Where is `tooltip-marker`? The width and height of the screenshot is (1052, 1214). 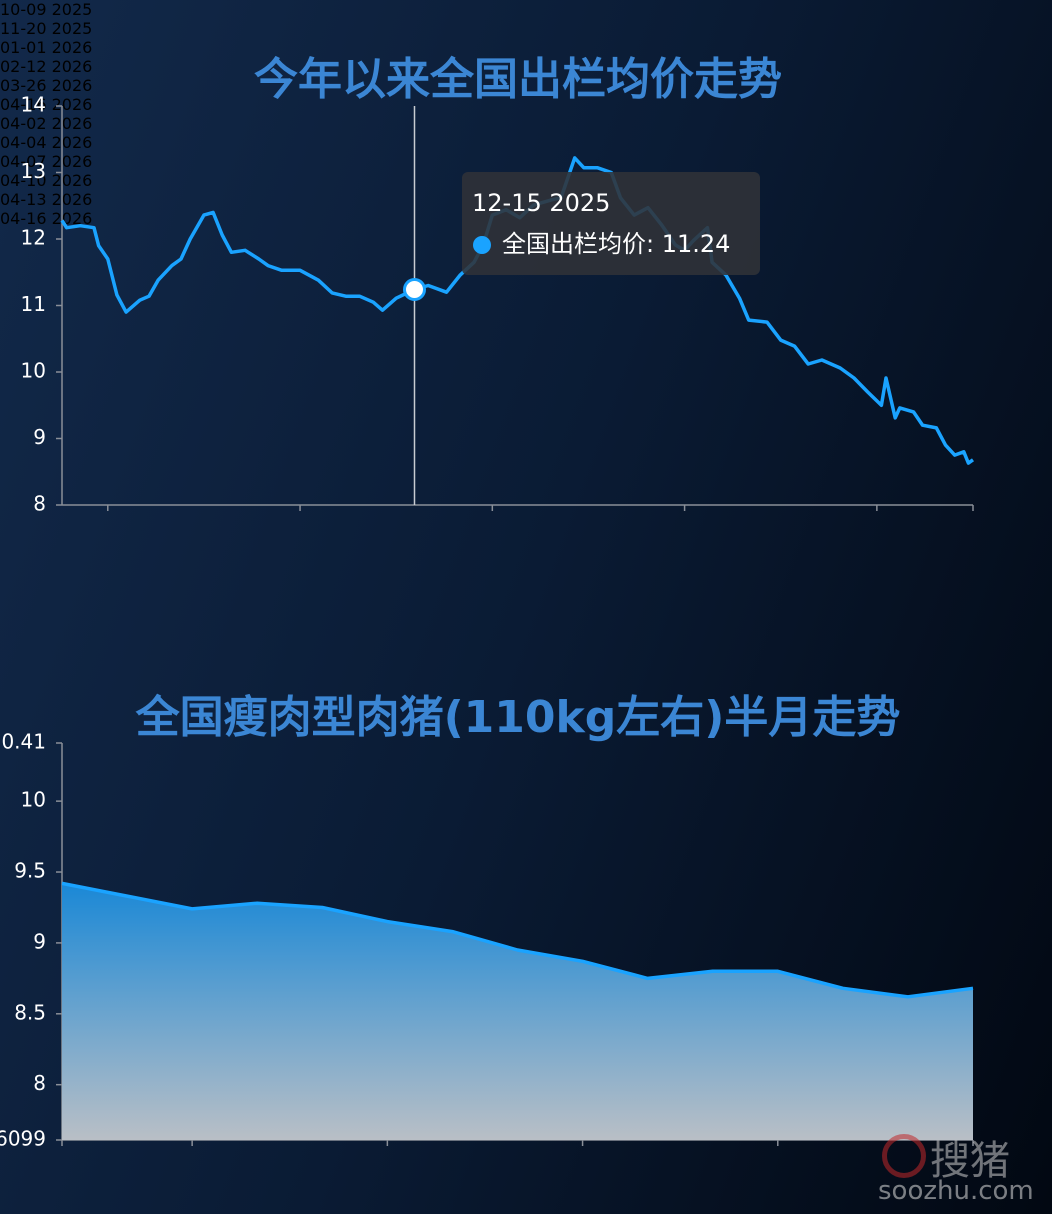
tooltip-marker is located at coordinates (482, 245).